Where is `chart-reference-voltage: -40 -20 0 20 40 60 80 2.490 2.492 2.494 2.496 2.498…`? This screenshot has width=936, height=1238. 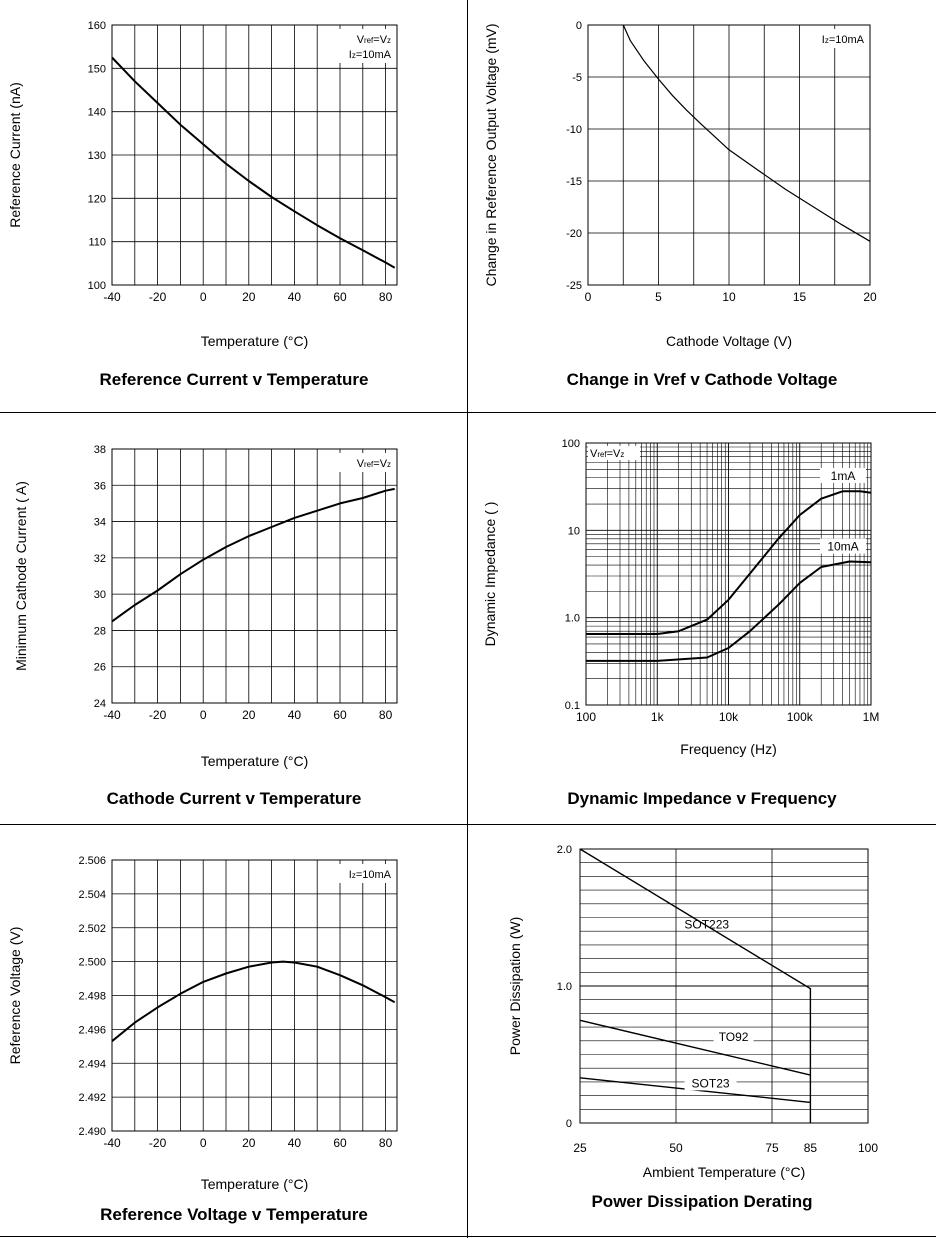
chart-reference-voltage: -40 -20 0 20 40 60 80 2.490 2.492 2.494 2.496 2.498… is located at coordinates (202, 1023).